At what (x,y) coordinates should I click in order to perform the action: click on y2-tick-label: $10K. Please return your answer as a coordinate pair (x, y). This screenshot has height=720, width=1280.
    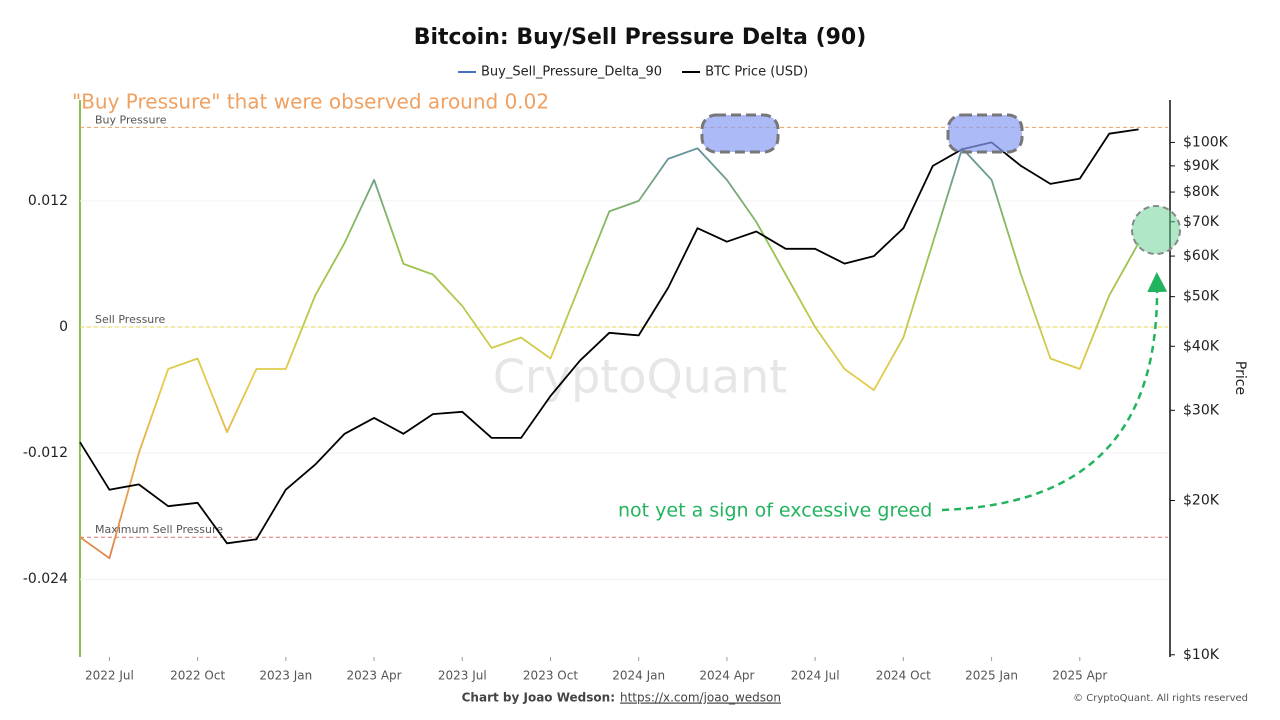
    Looking at the image, I should click on (1201, 655).